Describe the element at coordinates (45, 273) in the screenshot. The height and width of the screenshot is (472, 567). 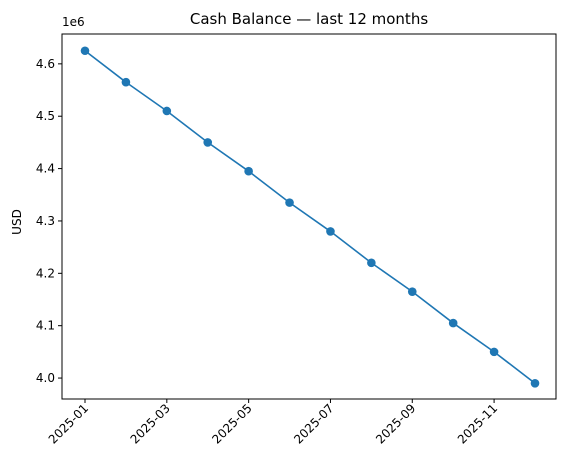
I see `y-tick-label: 4.2` at that location.